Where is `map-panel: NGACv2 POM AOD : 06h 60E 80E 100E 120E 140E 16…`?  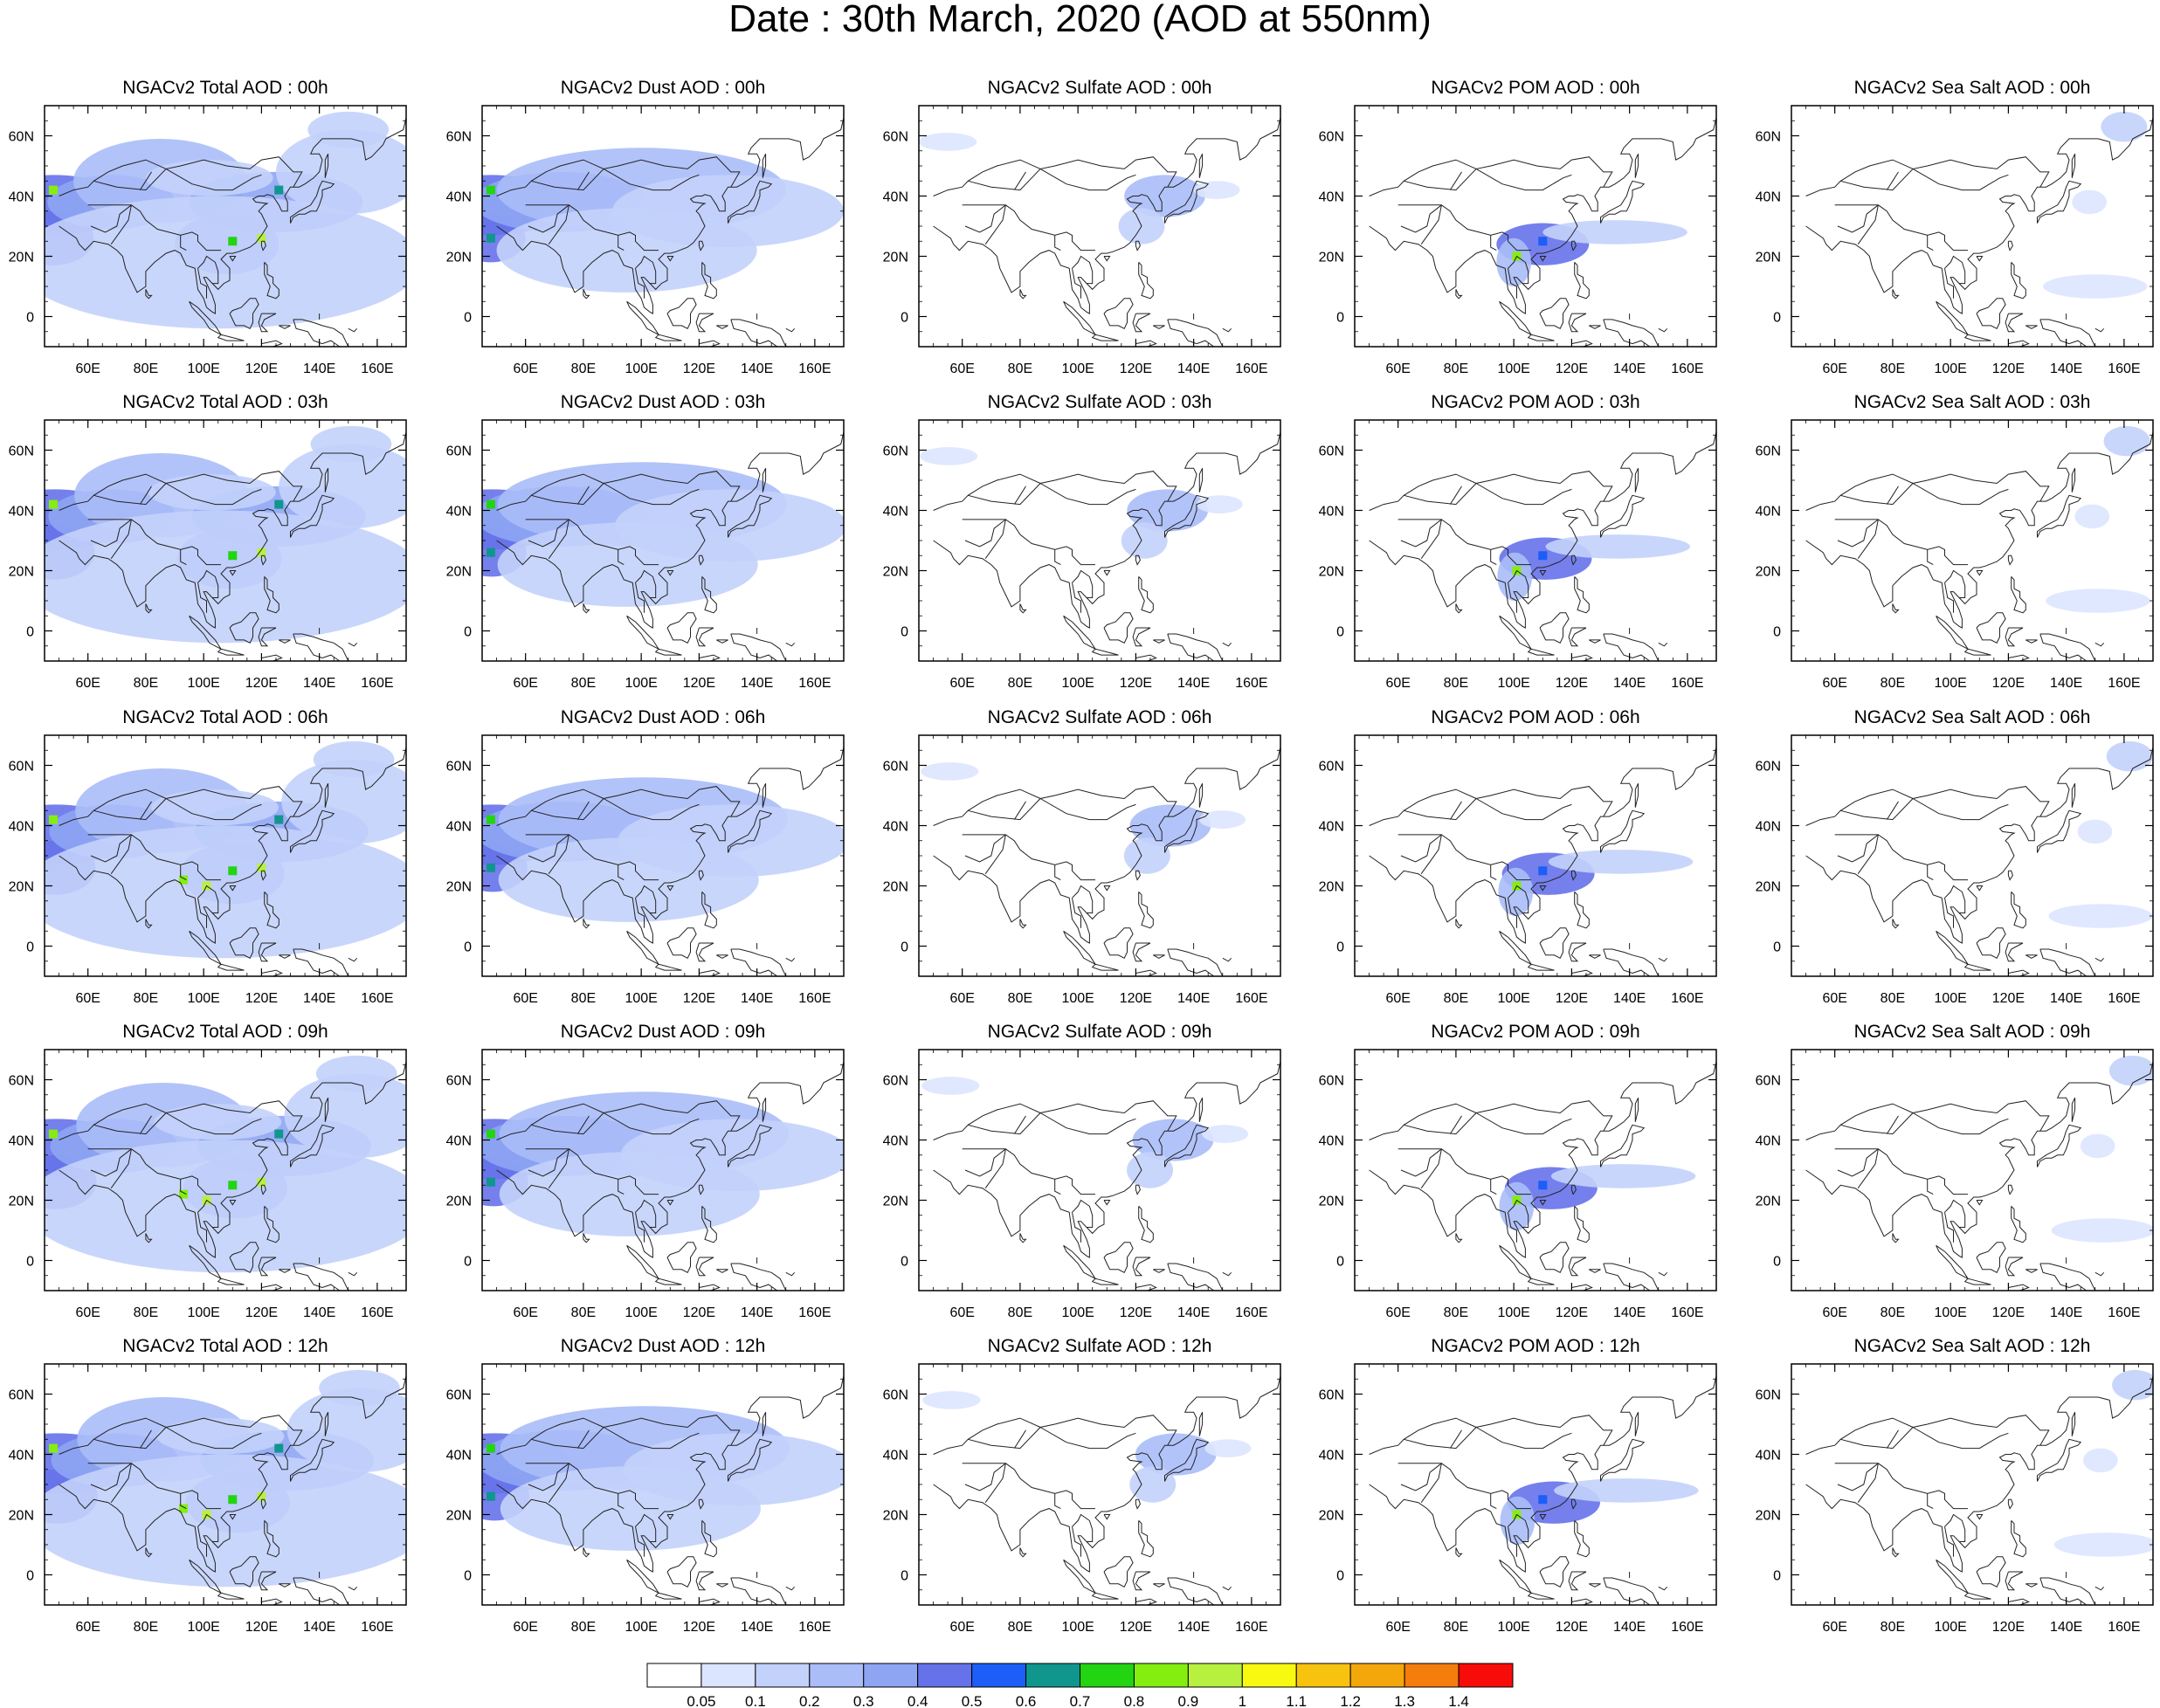 map-panel: NGACv2 POM AOD : 06h 60E 80E 100E 120E 140E 16… is located at coordinates (1518, 856).